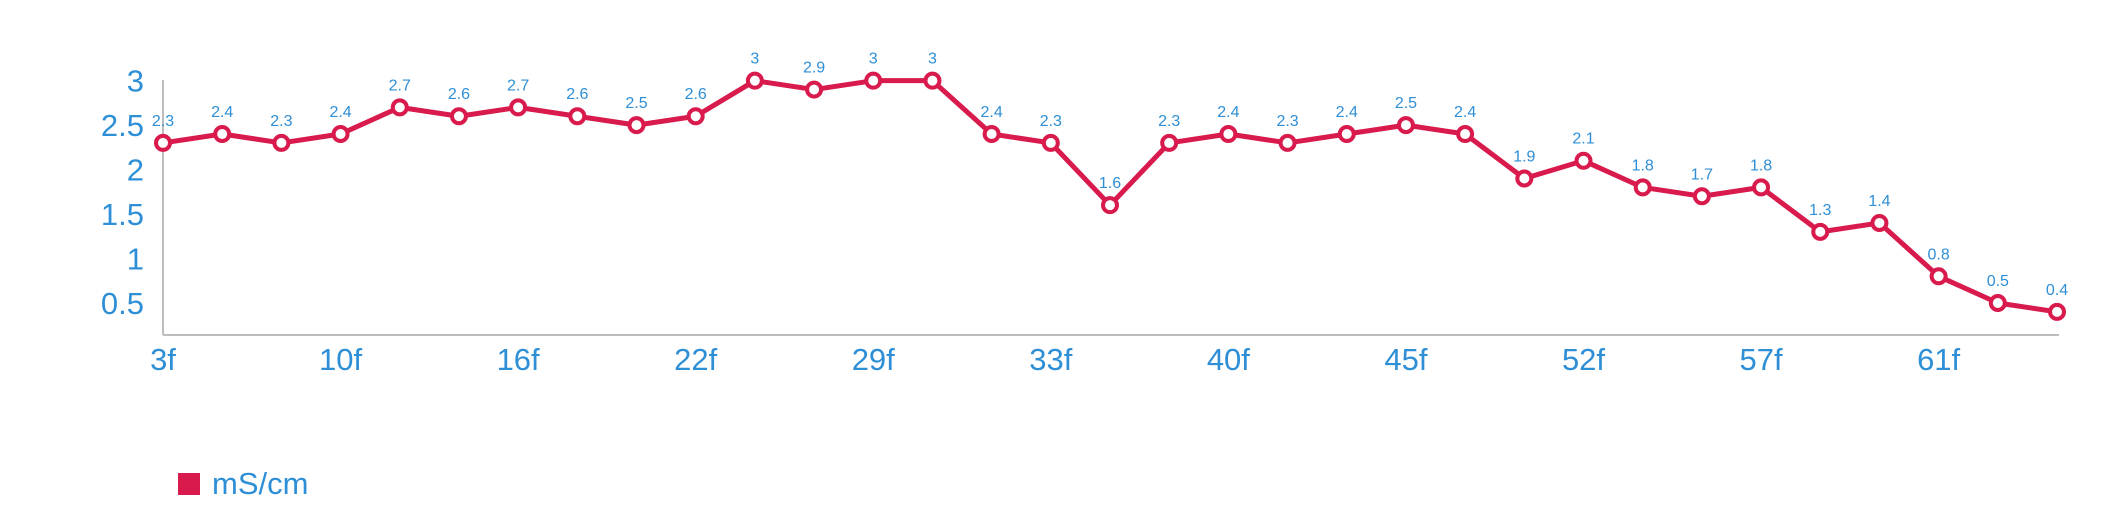 The height and width of the screenshot is (512, 2124). I want to click on x-tick-label: 40f, so click(1228, 359).